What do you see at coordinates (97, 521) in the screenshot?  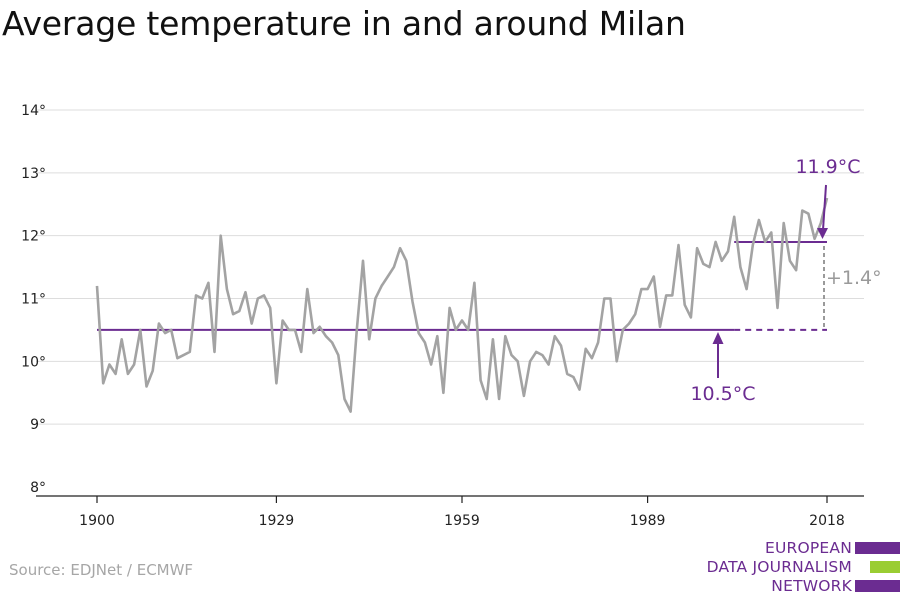 I see `x-tick-label: 1900` at bounding box center [97, 521].